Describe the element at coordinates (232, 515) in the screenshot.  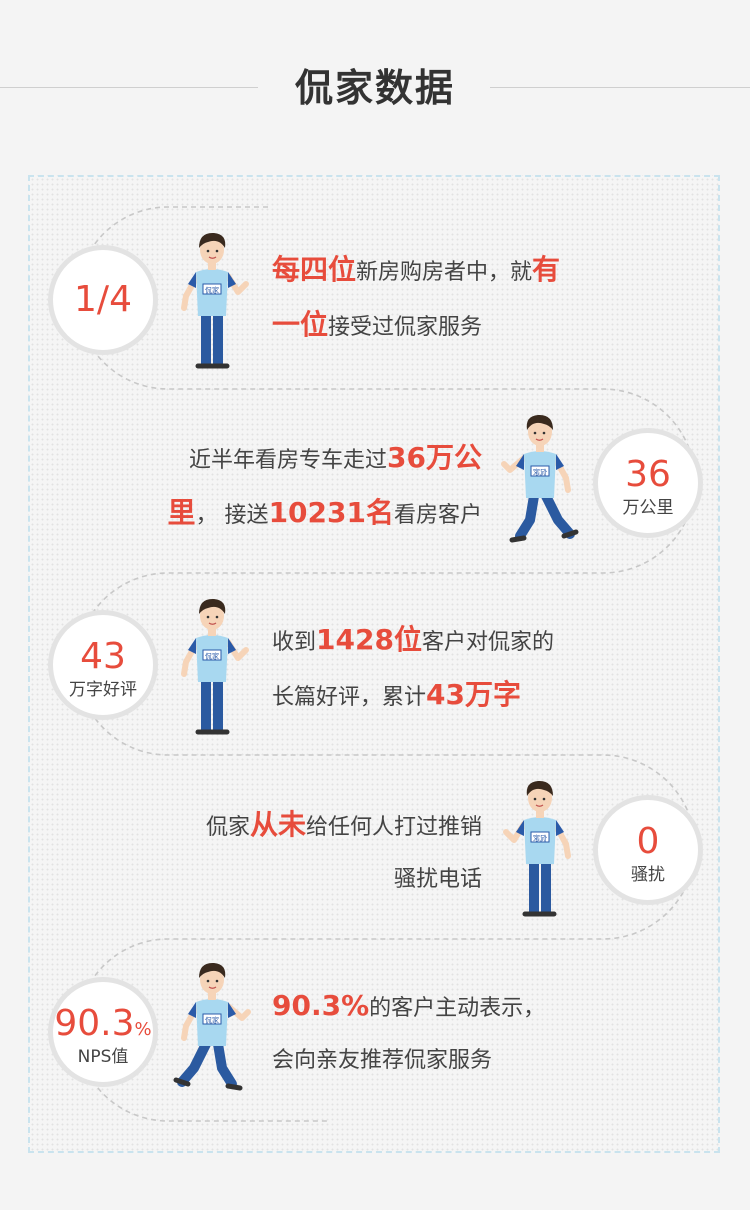
I see `body-text: ， 接送` at that location.